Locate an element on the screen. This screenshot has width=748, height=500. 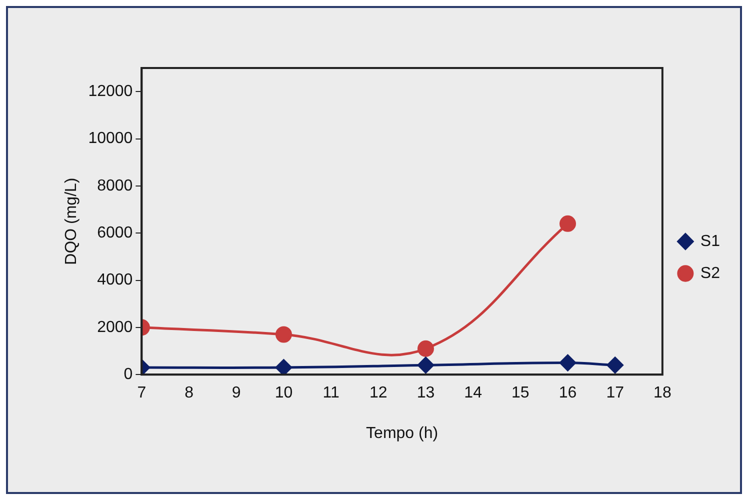
y-tick-label: 0 is located at coordinates (128, 375).